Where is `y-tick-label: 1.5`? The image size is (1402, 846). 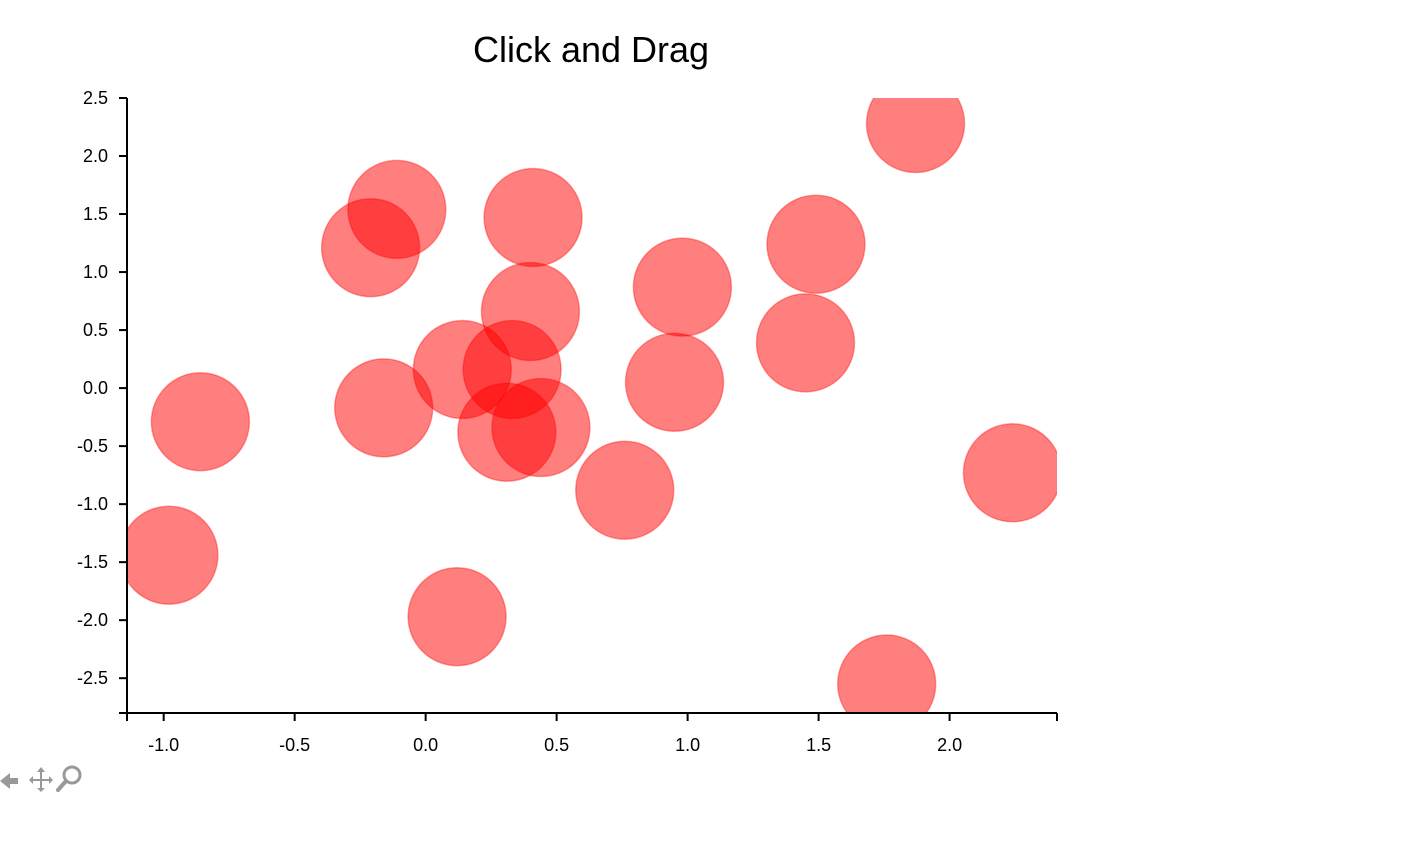 y-tick-label: 1.5 is located at coordinates (95, 214).